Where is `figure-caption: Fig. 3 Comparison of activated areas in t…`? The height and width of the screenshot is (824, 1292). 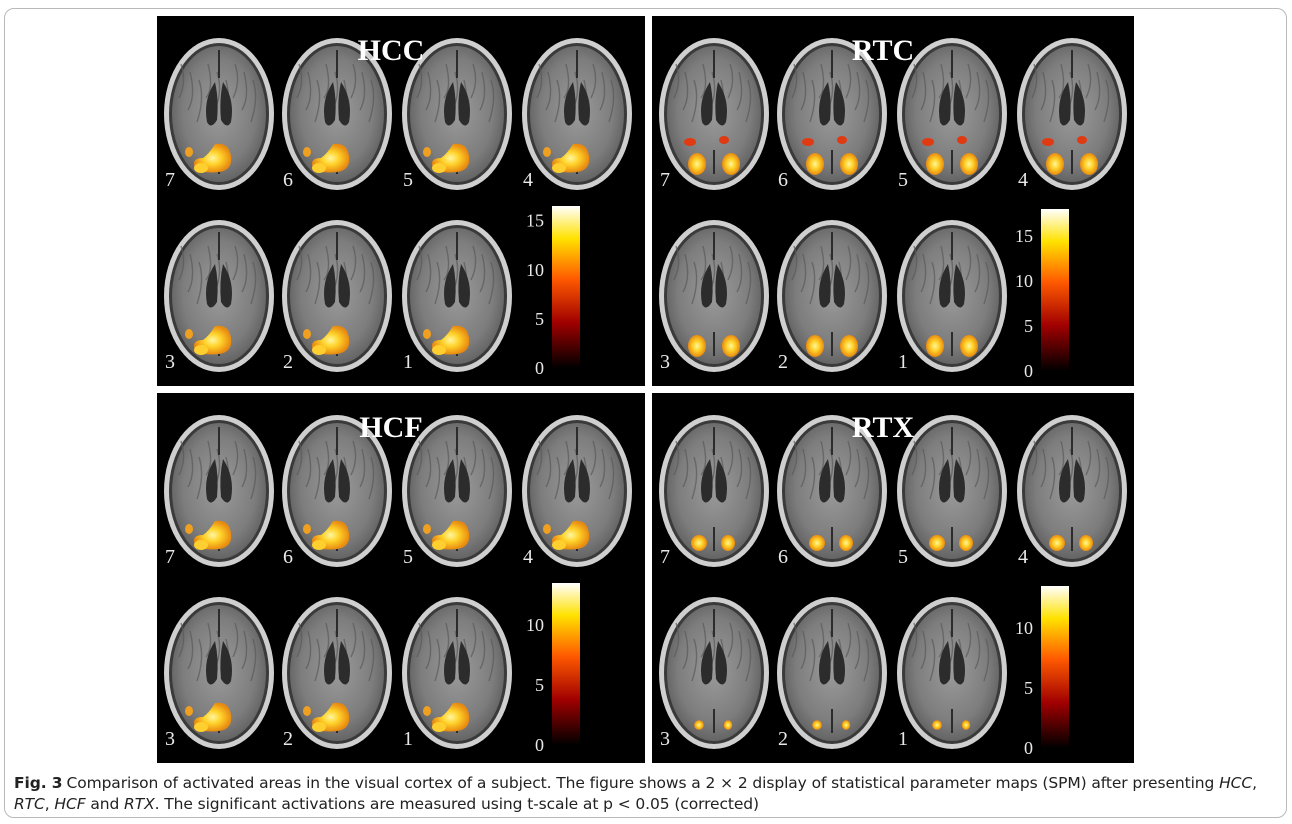 figure-caption: Fig. 3 Comparison of activated areas in t… is located at coordinates (645, 794).